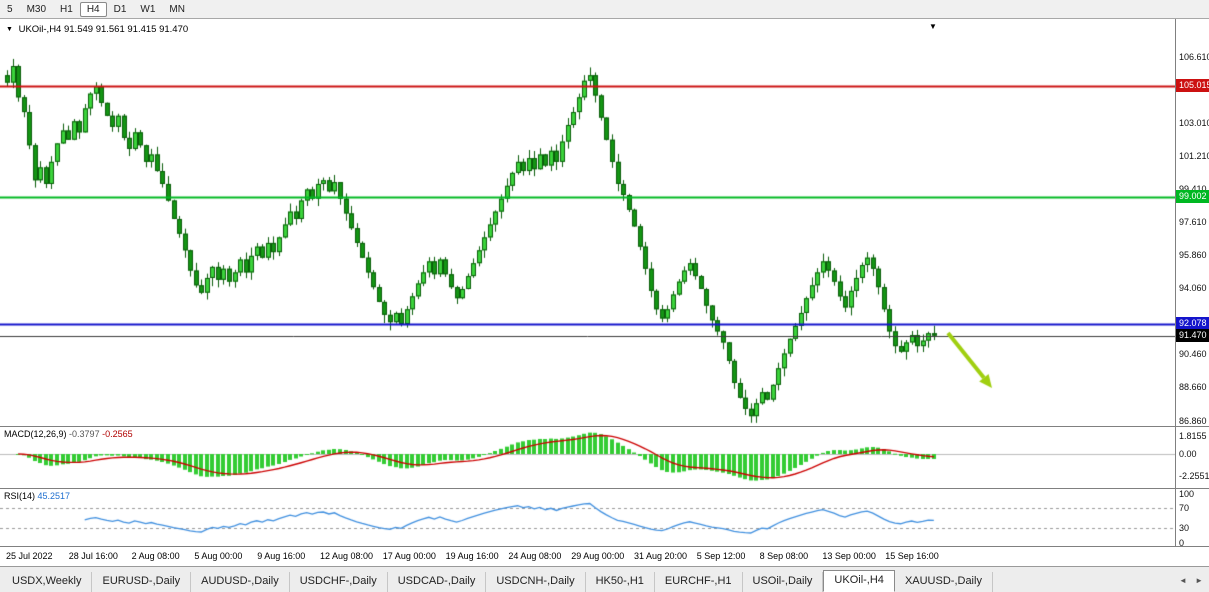  I want to click on timeframe-button-h4: H4, so click(93, 9).